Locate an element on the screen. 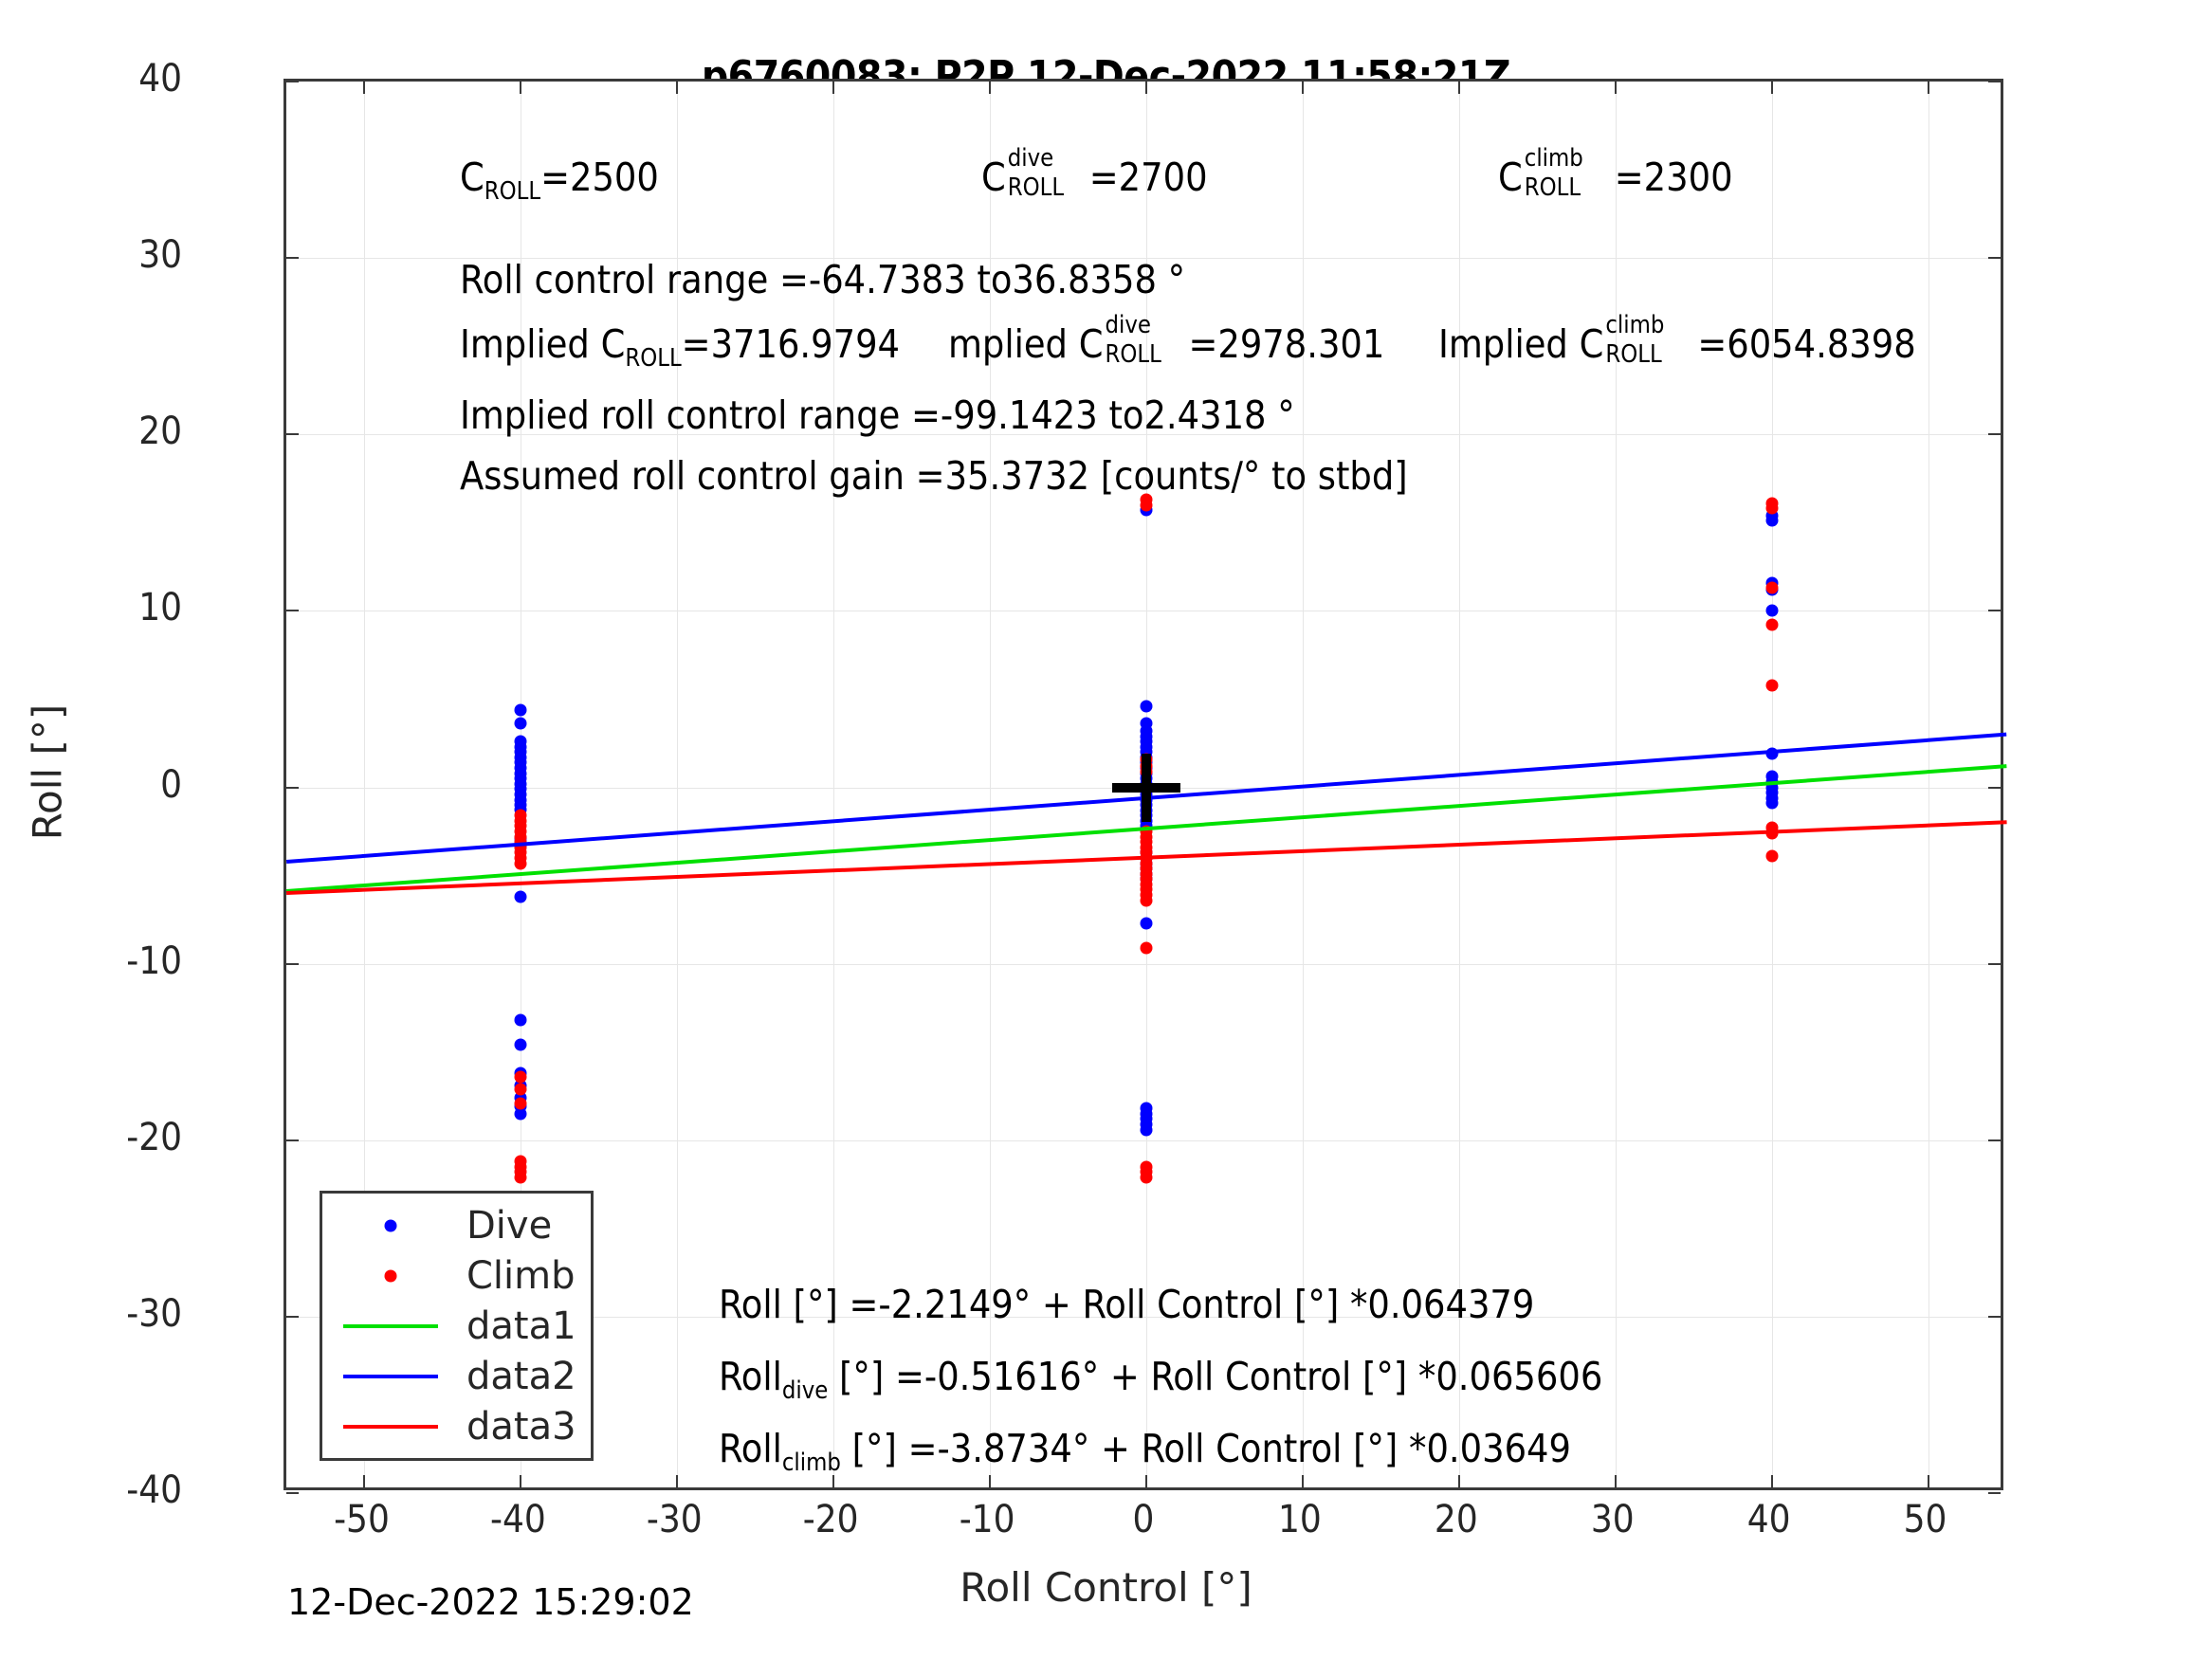 This screenshot has height=1659, width=2212. legend-item-data1: data1 is located at coordinates (456, 1326).